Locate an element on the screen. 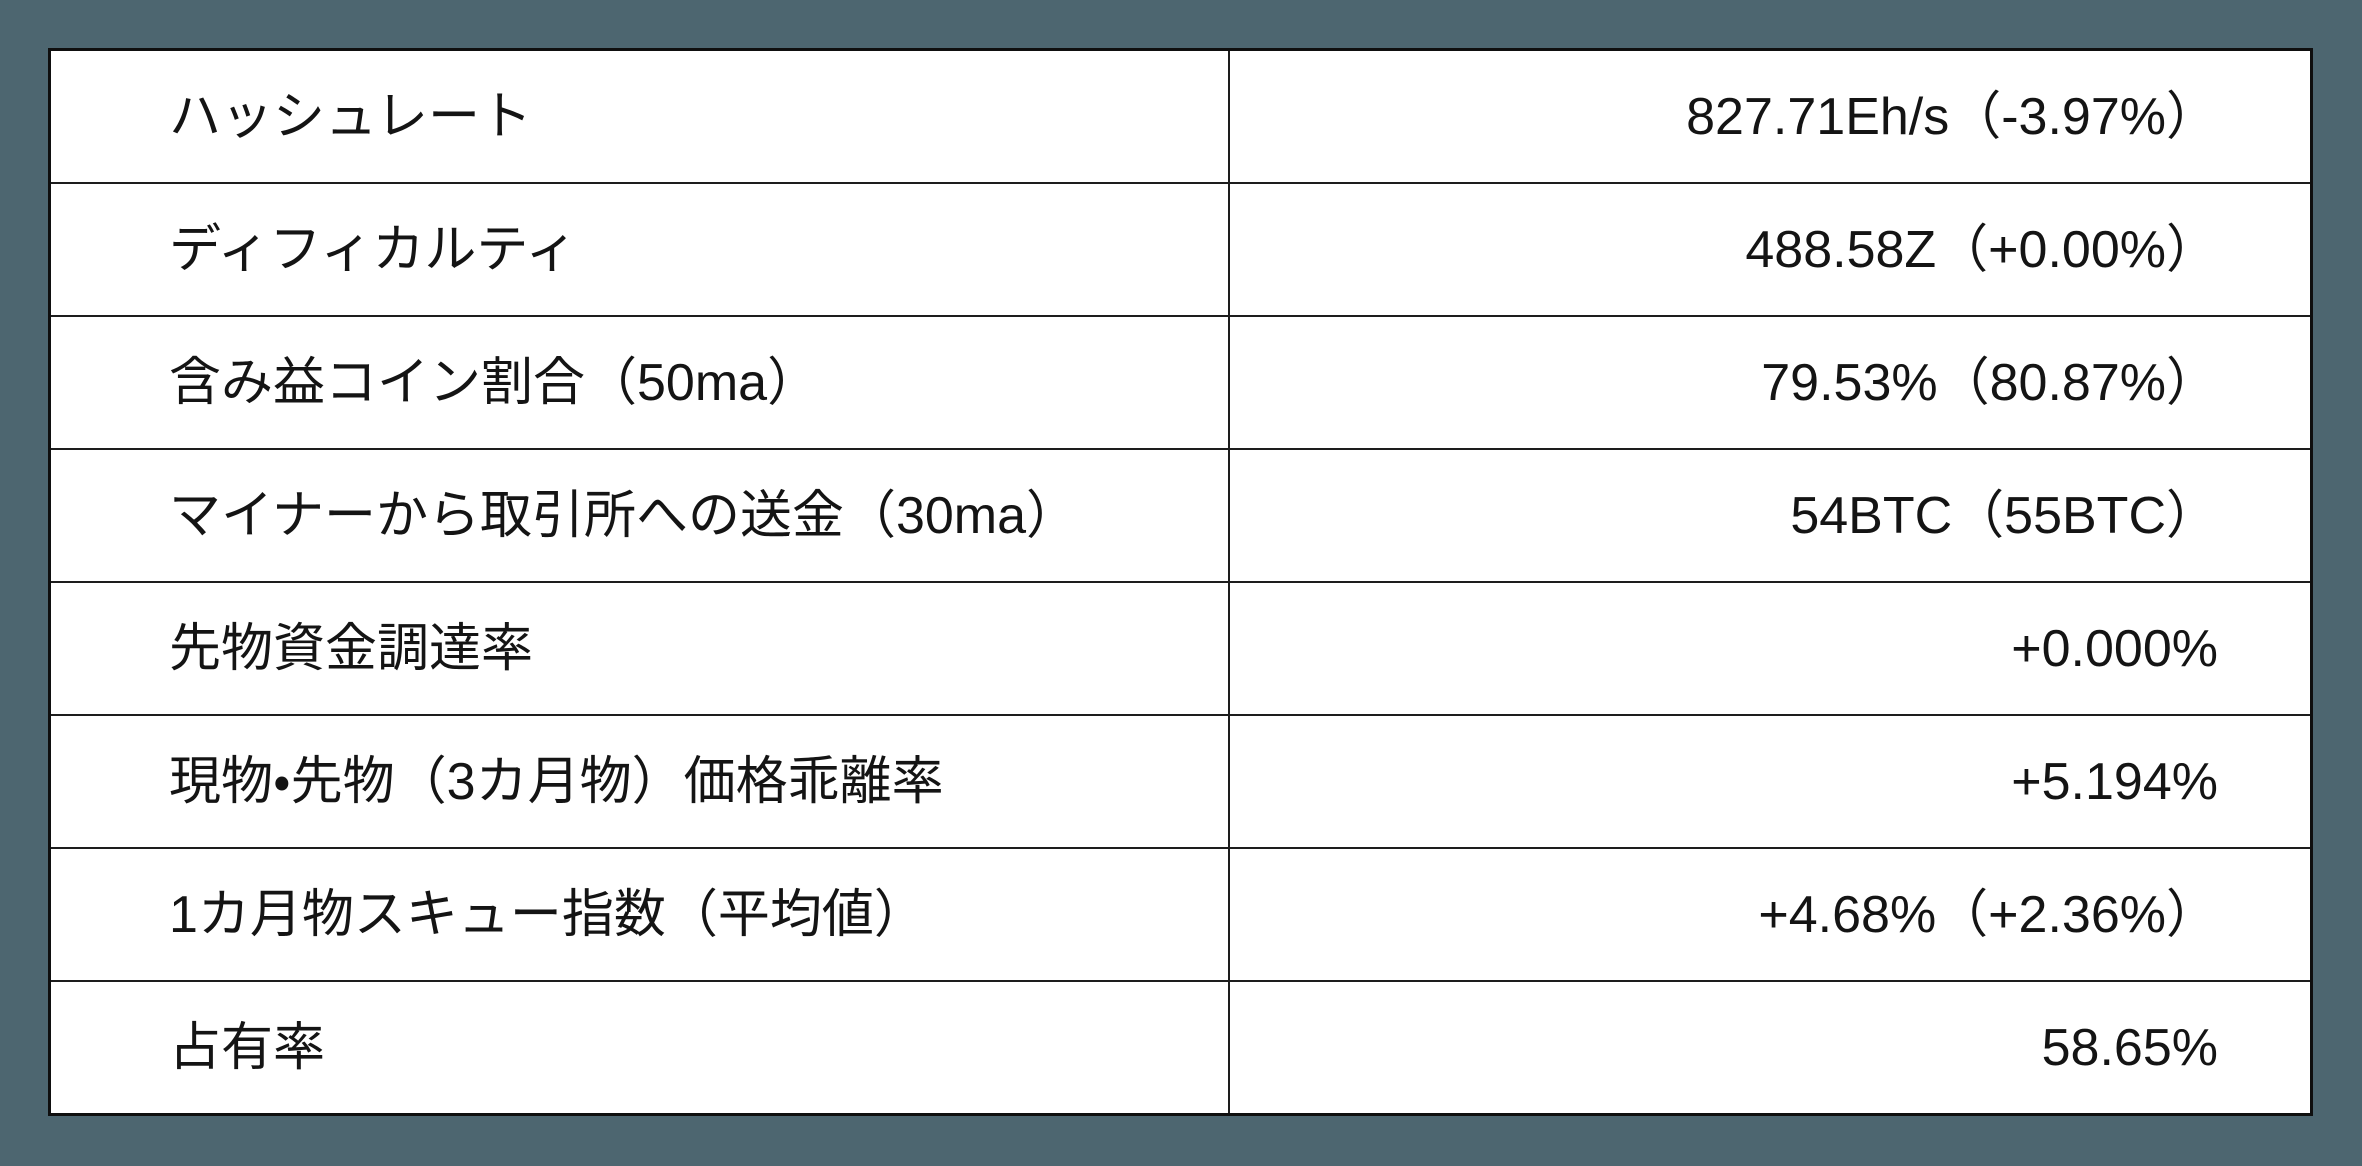  metric-label: 先物資金調達率 is located at coordinates (351, 648).